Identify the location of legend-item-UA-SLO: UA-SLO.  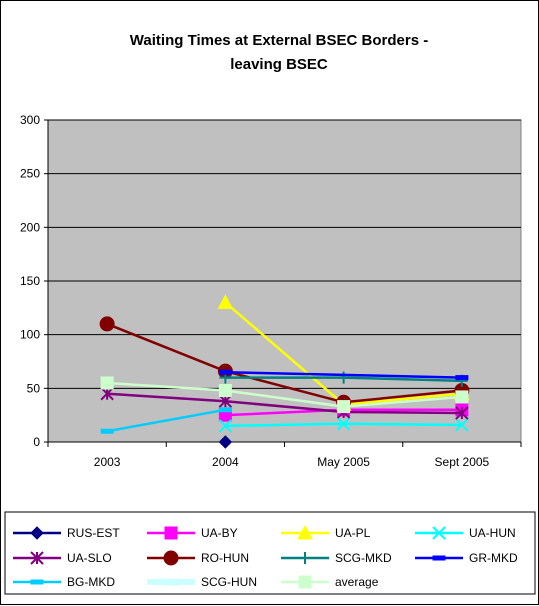
(62, 558).